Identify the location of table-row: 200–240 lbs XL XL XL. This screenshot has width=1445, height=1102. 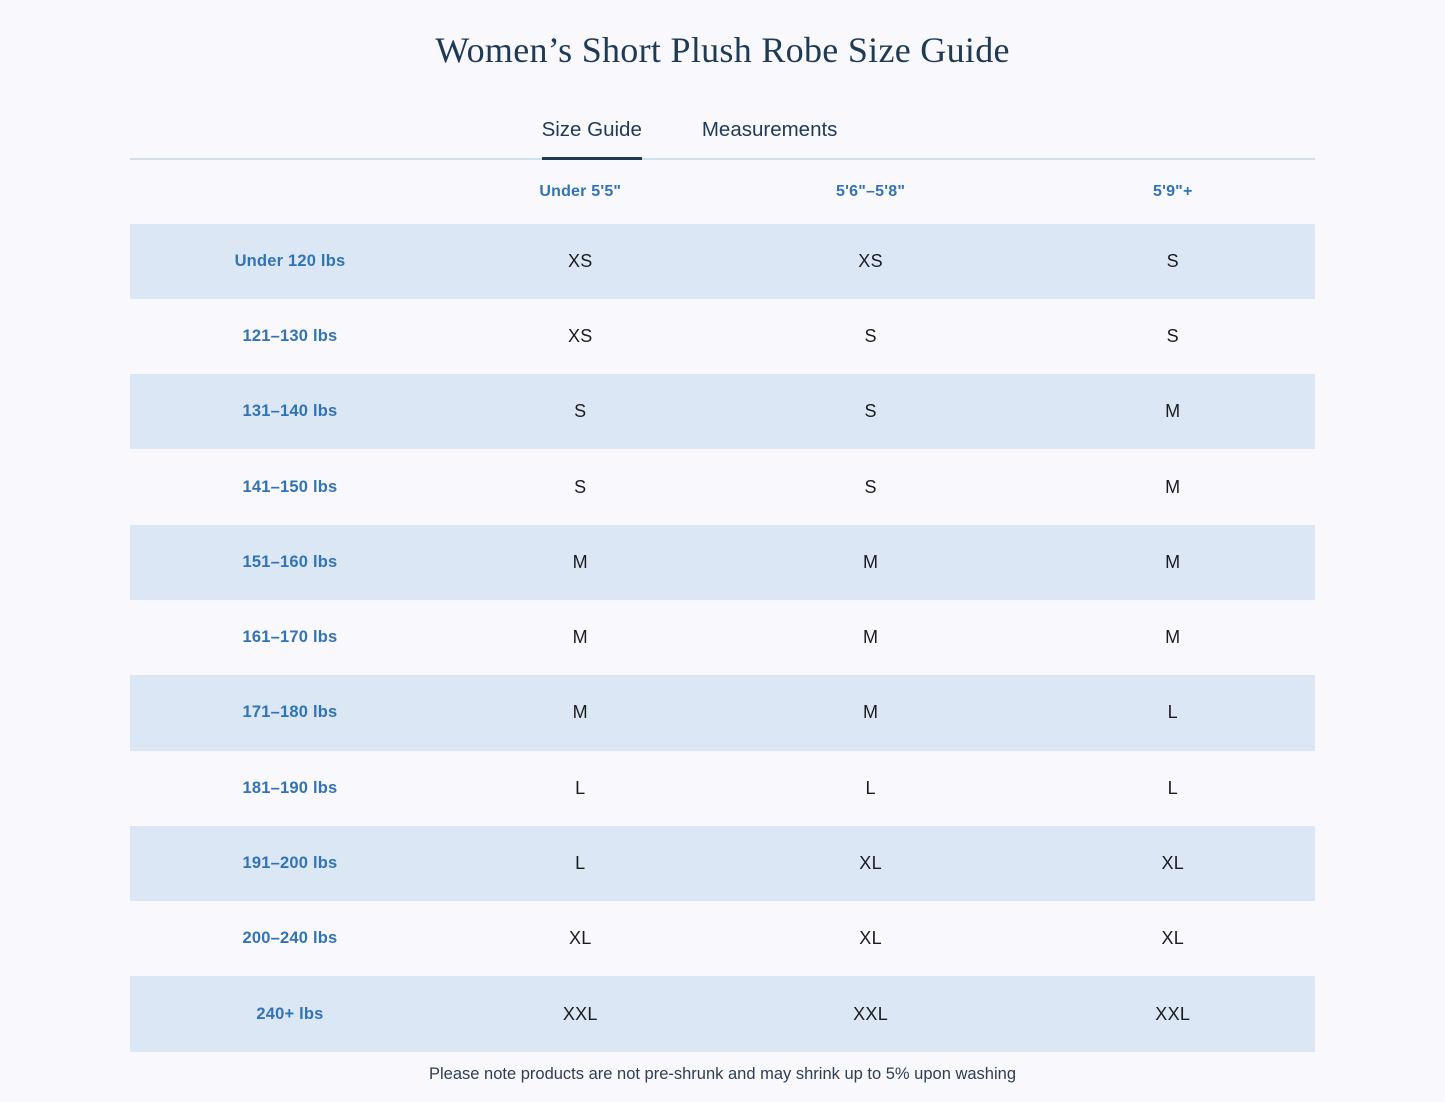
(722, 938).